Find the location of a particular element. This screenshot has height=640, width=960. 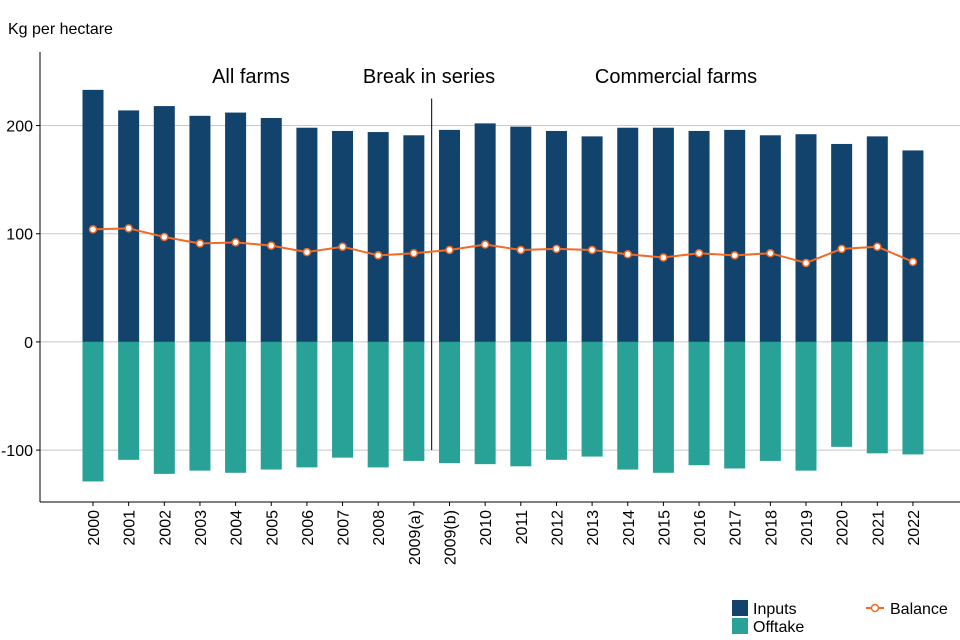

legend-label-balance: Balance is located at coordinates (919, 609).